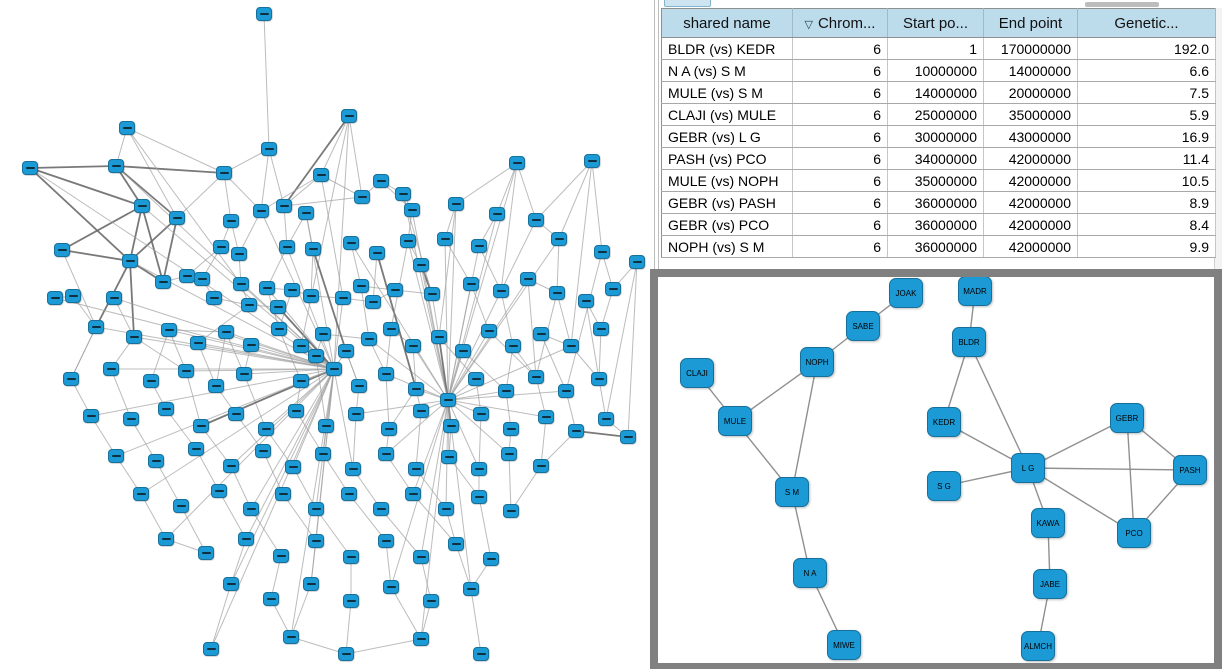 The image size is (1222, 669). I want to click on table-row: MULE (vs) S M 6 14000000 20000000 7.5, so click(938, 92).